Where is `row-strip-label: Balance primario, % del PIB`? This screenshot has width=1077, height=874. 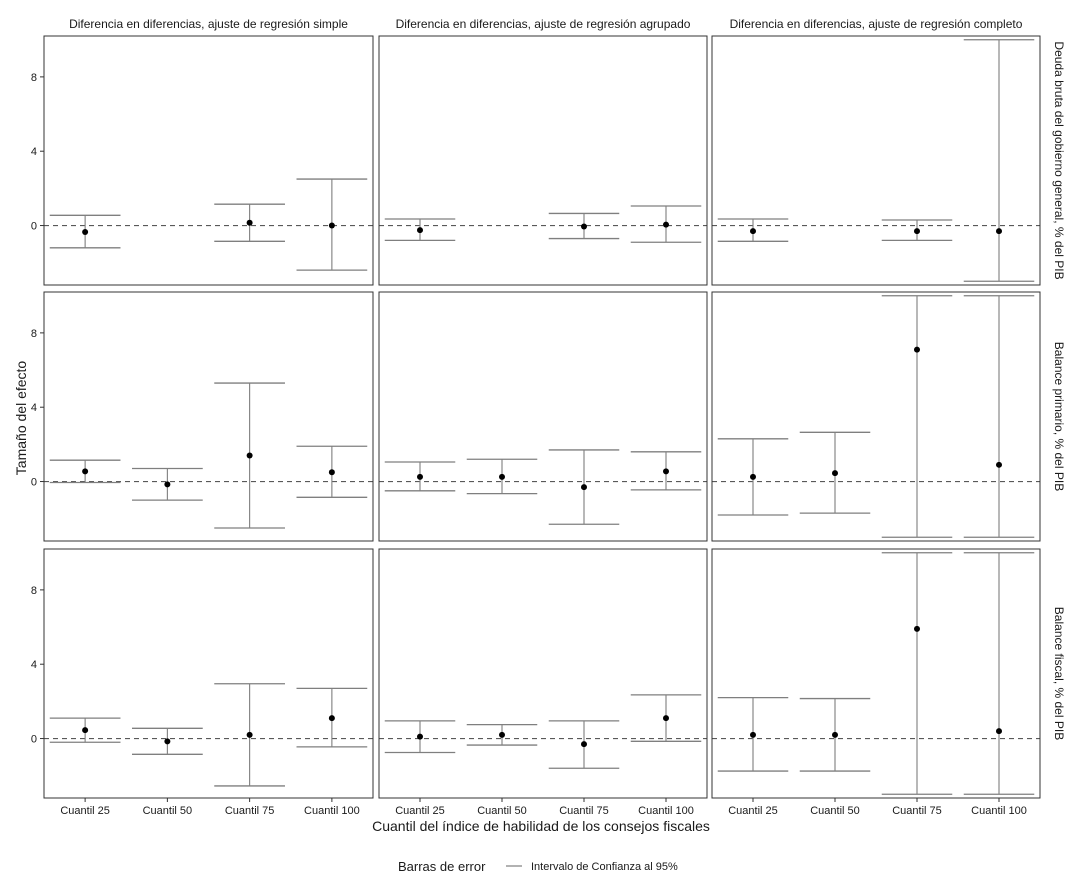 row-strip-label: Balance primario, % del PIB is located at coordinates (1059, 416).